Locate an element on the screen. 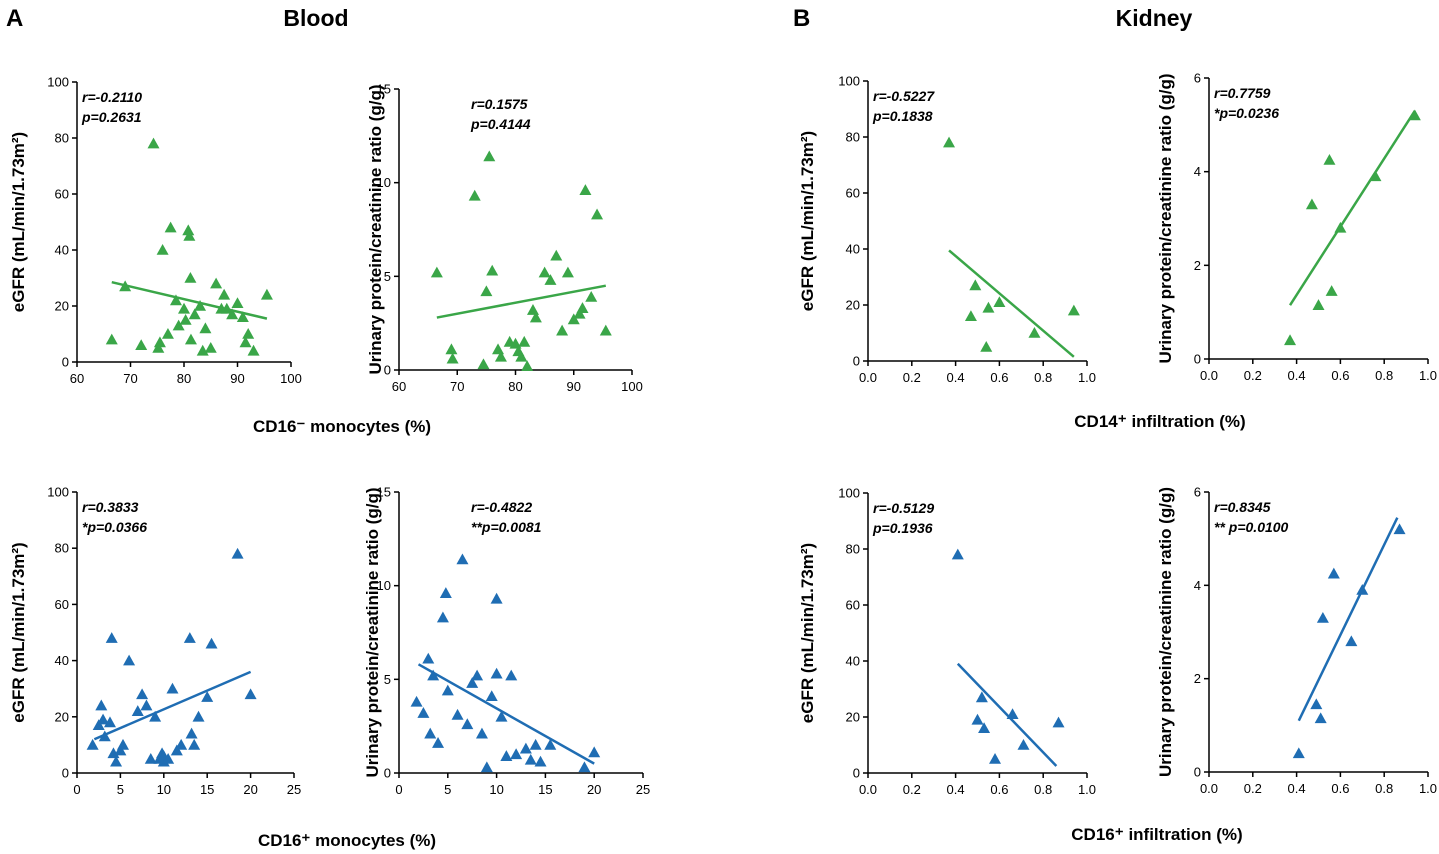 Image resolution: width=1439 pixels, height=854 pixels. x-tick-label: 0.4 is located at coordinates (956, 789).